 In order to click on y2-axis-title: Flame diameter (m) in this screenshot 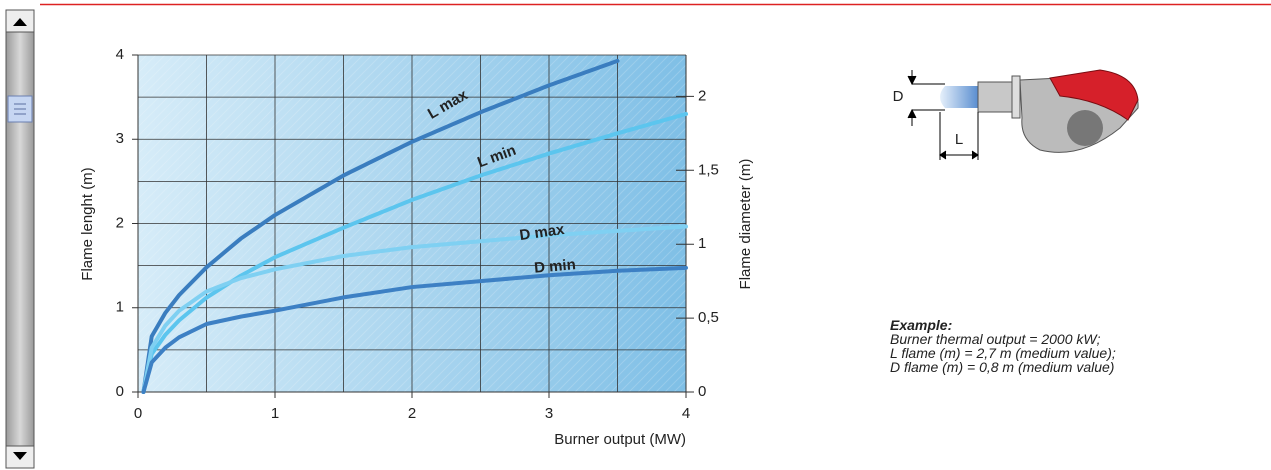, I will do `click(745, 224)`.